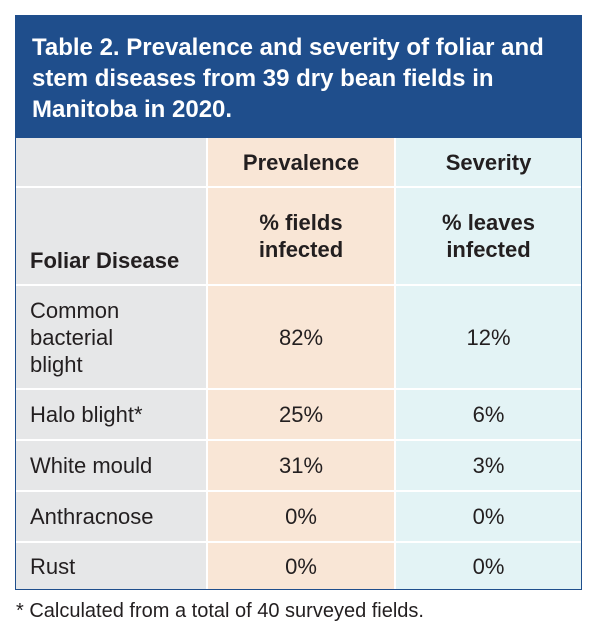 This screenshot has width=596, height=644. What do you see at coordinates (112, 338) in the screenshot?
I see `disease-name: Common bacterial blight` at bounding box center [112, 338].